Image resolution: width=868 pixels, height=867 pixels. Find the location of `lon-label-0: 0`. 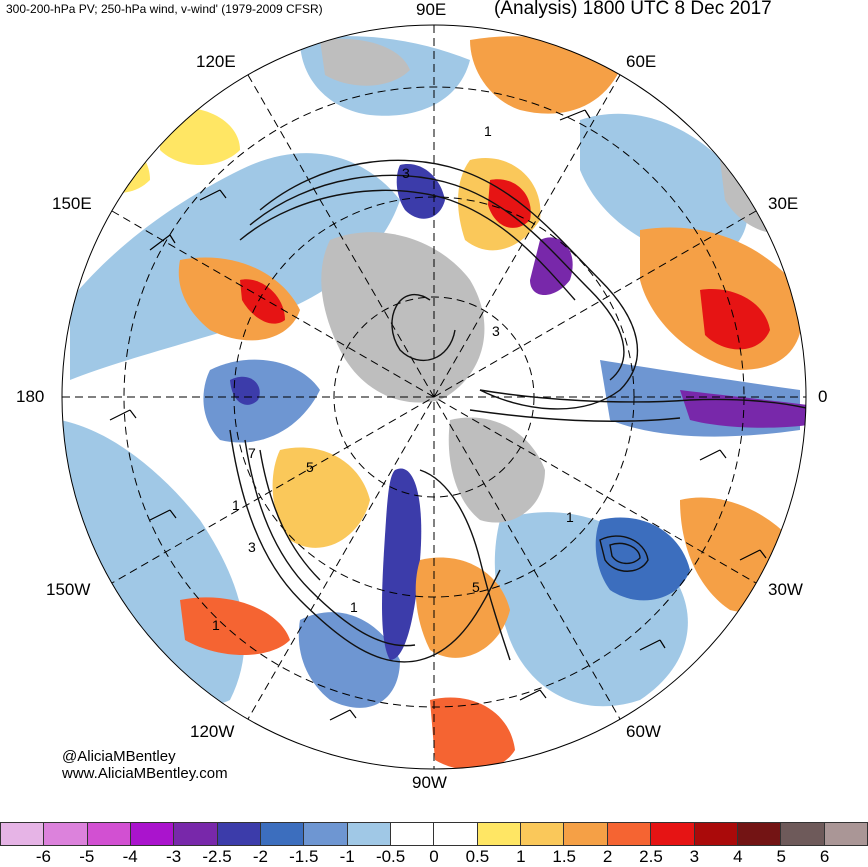

lon-label-0: 0 is located at coordinates (823, 396).